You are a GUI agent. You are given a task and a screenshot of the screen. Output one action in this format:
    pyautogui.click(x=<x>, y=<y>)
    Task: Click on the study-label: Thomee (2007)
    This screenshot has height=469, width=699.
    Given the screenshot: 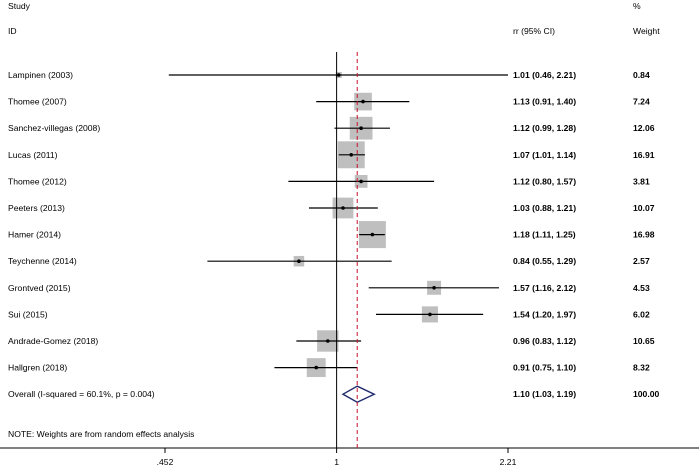 What is the action you would take?
    pyautogui.click(x=37, y=102)
    